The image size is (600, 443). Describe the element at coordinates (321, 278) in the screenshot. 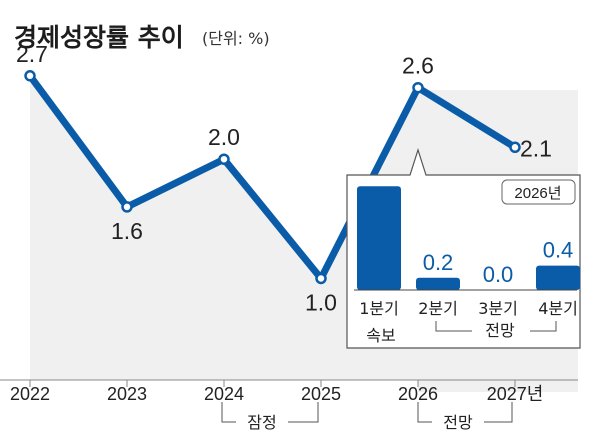

I see `point-2025` at that location.